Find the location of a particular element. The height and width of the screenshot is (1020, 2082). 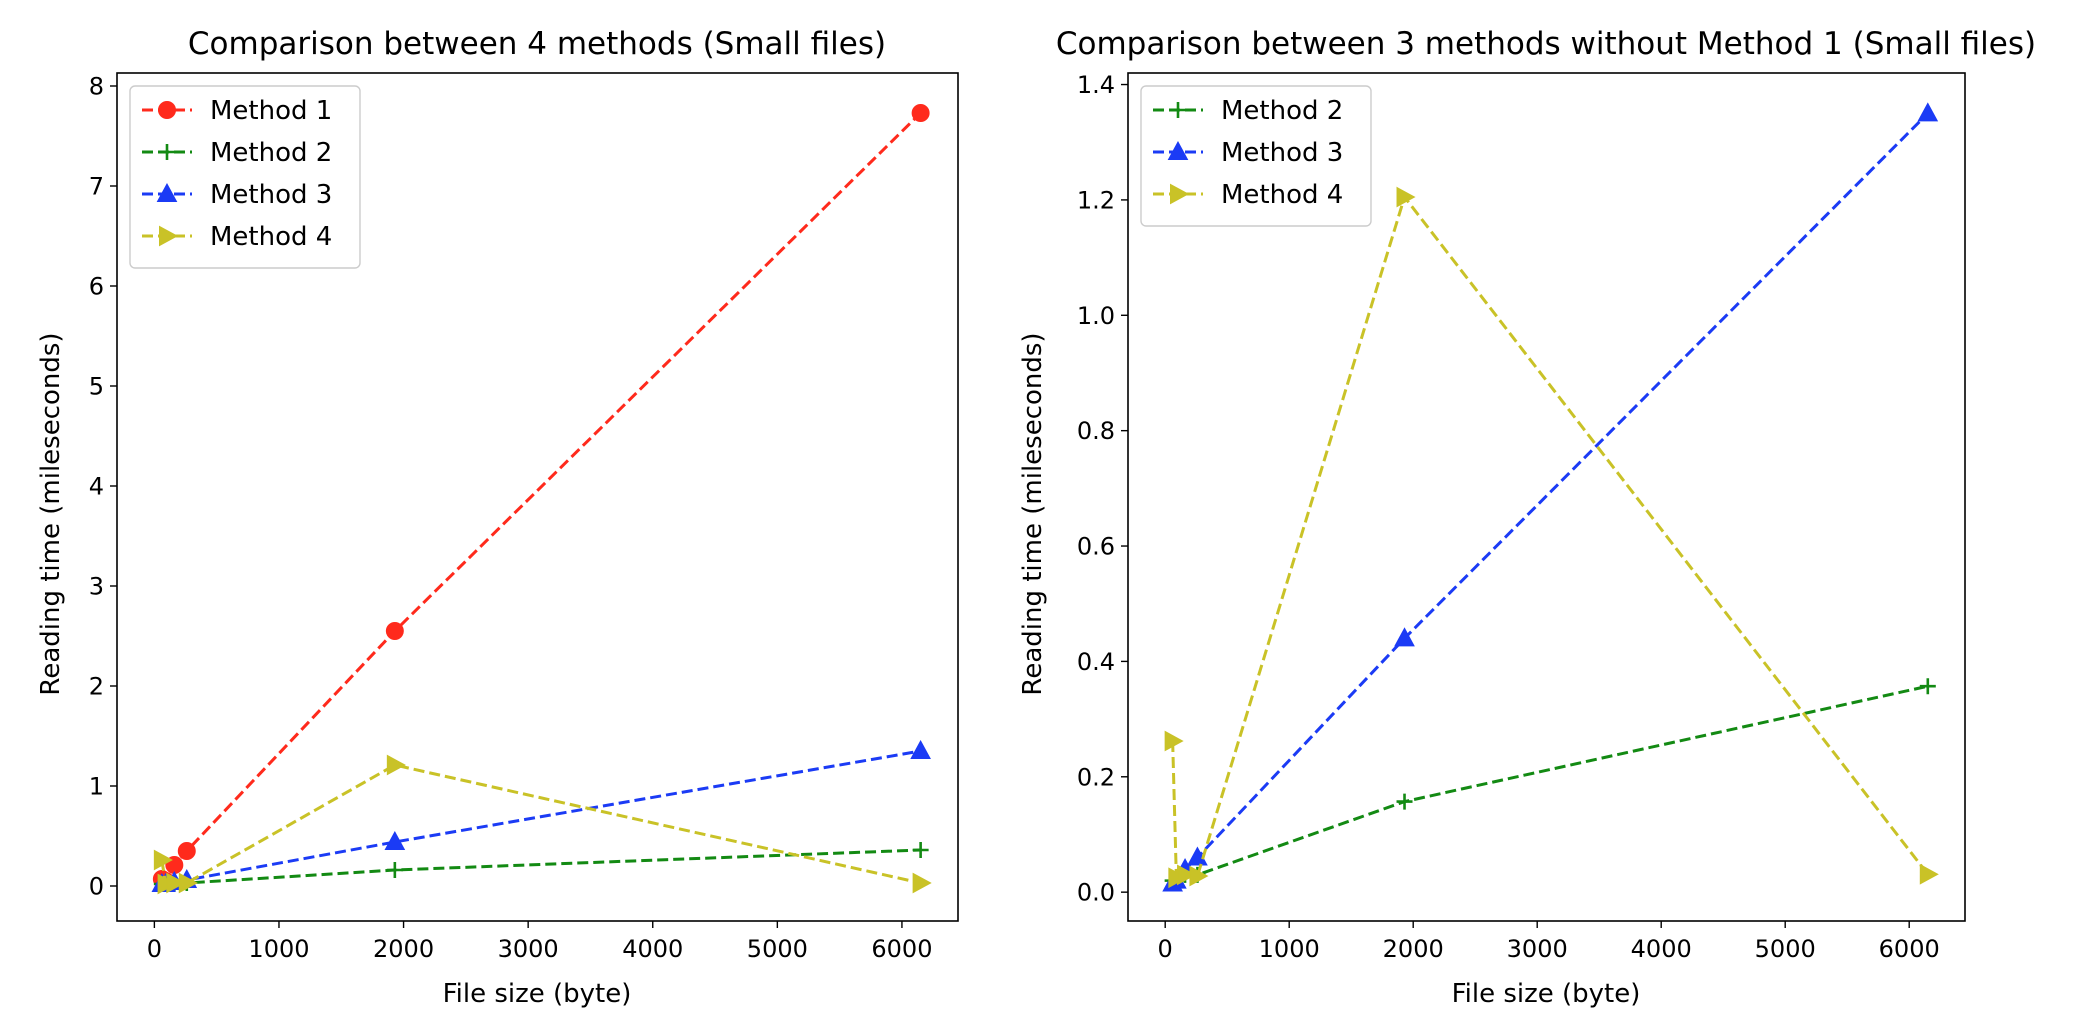

y-tick-label: 0.4 is located at coordinates (1096, 662).